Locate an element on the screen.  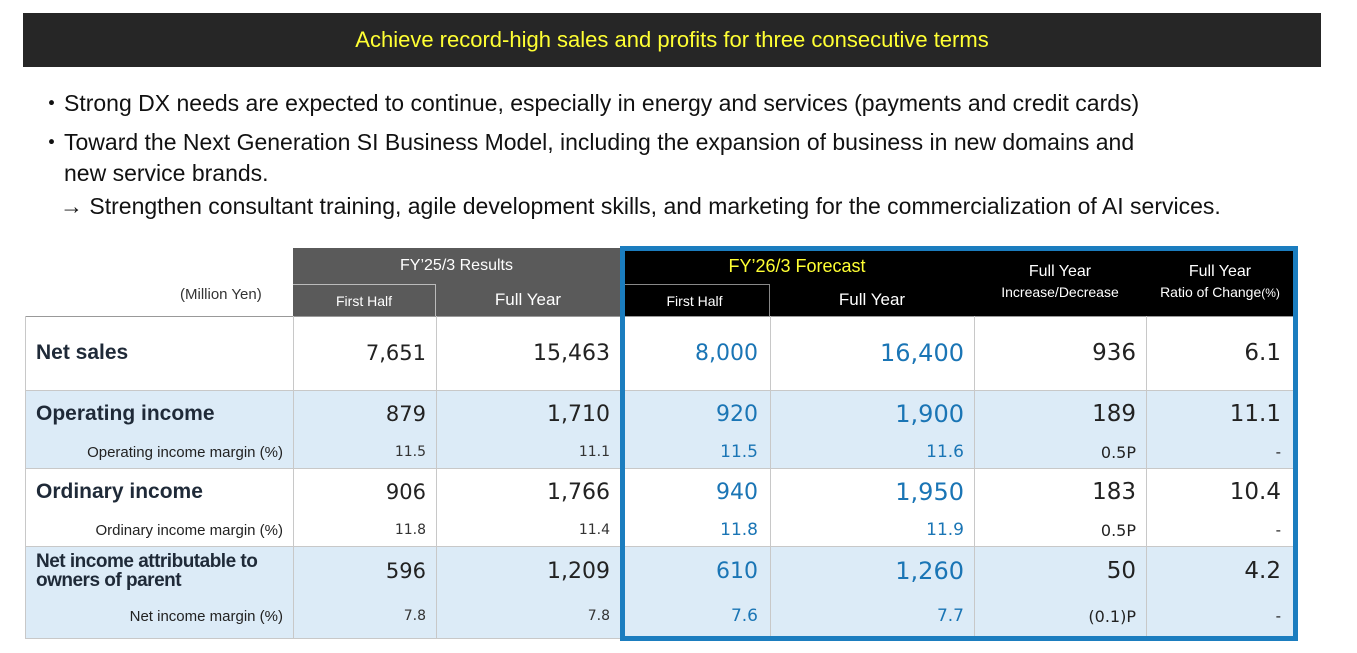
cell-results-h1: 11.5 is located at coordinates (410, 452).